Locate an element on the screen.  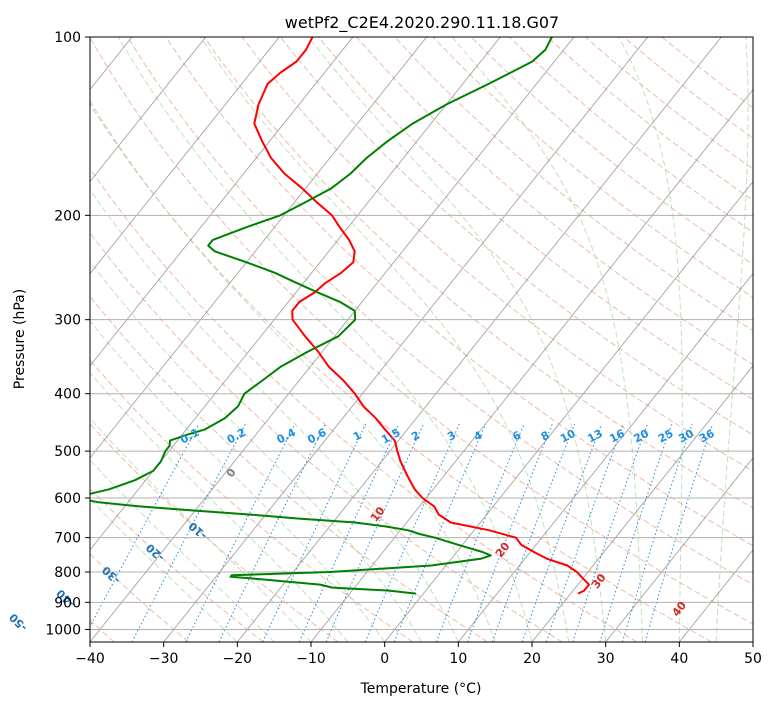
x-tick-label: −20 is located at coordinates (238, 659).